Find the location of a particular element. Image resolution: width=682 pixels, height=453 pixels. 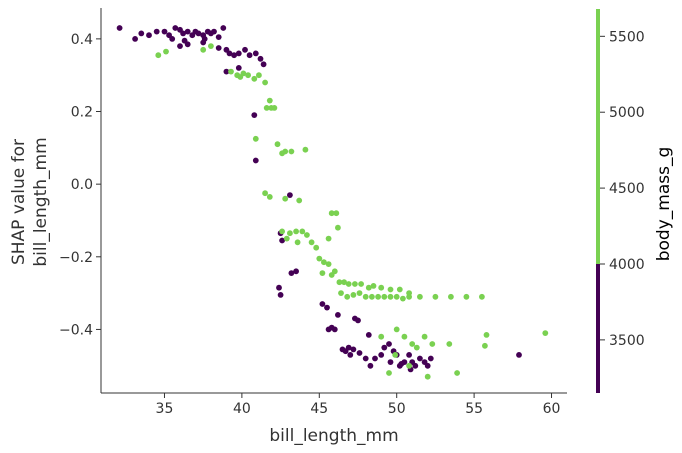

colorbar-label: body_mass_g is located at coordinates (664, 204).